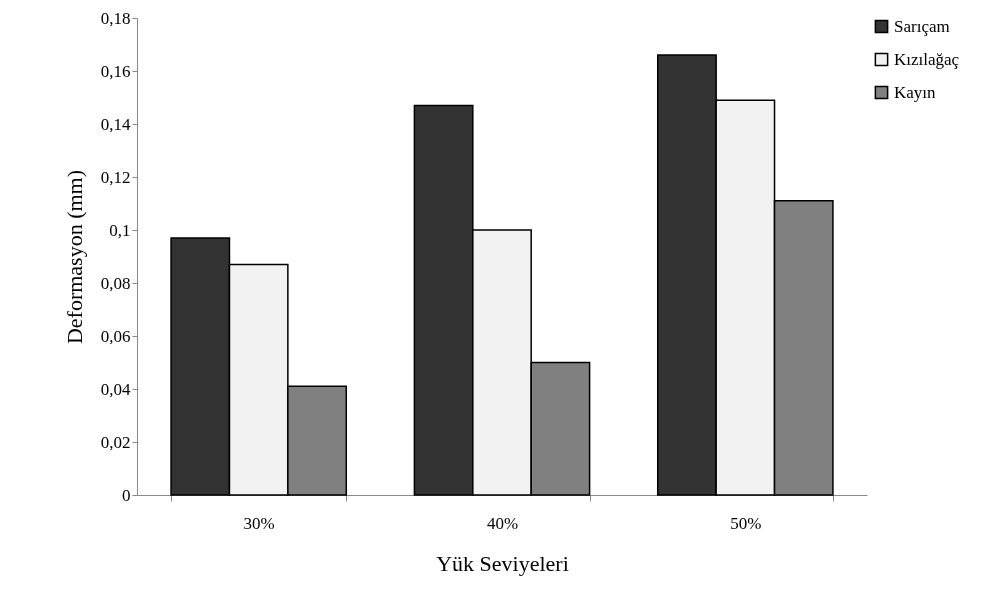 The image size is (1005, 603). I want to click on y-tick-label: 0,08, so click(115, 283).